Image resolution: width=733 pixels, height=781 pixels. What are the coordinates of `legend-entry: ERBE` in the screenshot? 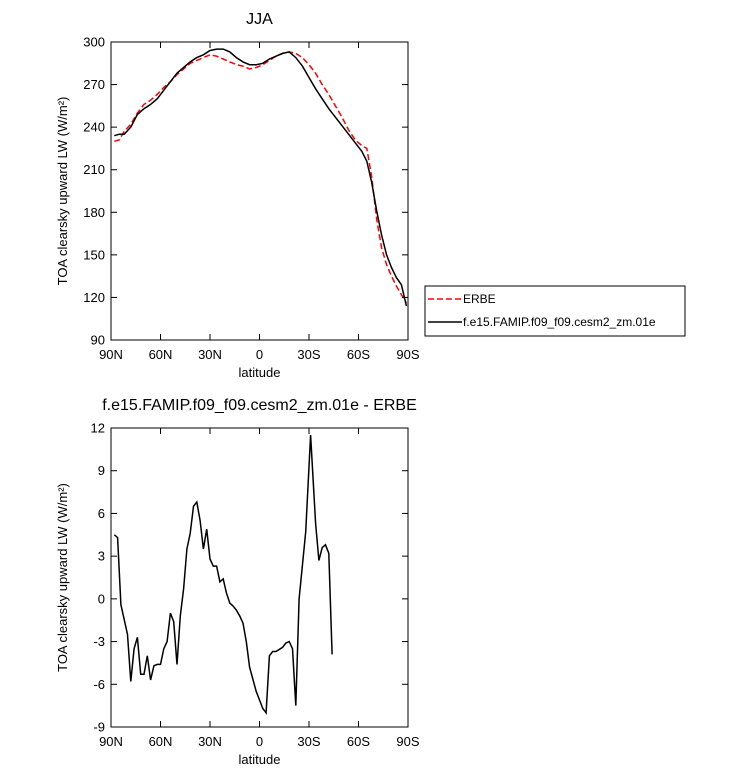 It's located at (479, 299).